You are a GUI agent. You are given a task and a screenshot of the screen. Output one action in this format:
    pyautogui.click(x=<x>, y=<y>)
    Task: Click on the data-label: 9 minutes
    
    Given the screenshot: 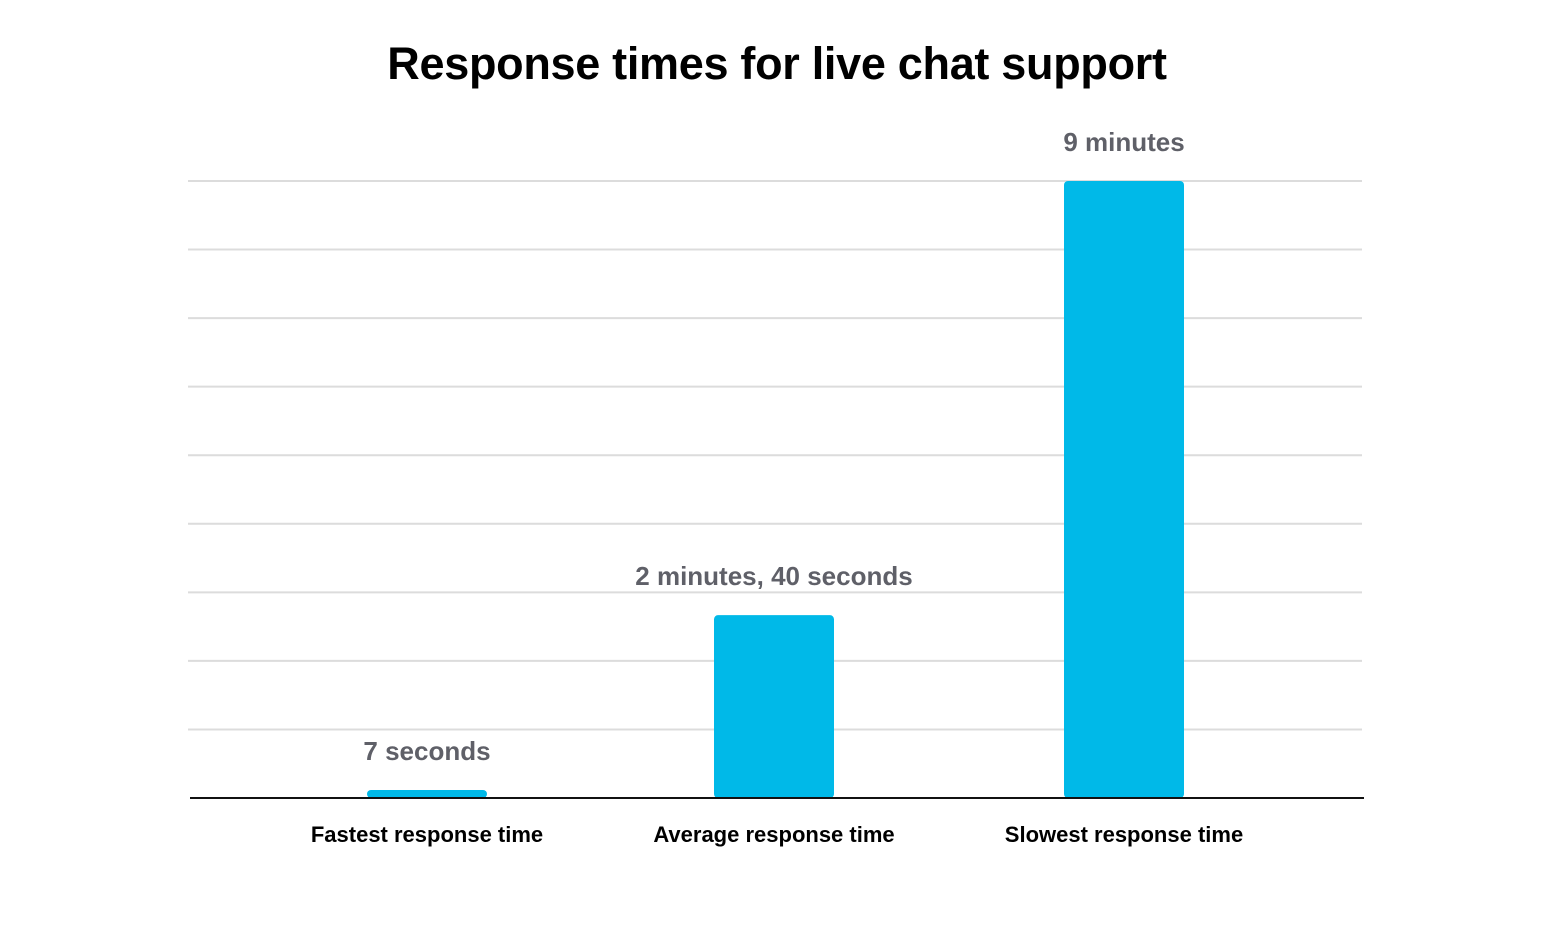 What is the action you would take?
    pyautogui.click(x=1123, y=142)
    